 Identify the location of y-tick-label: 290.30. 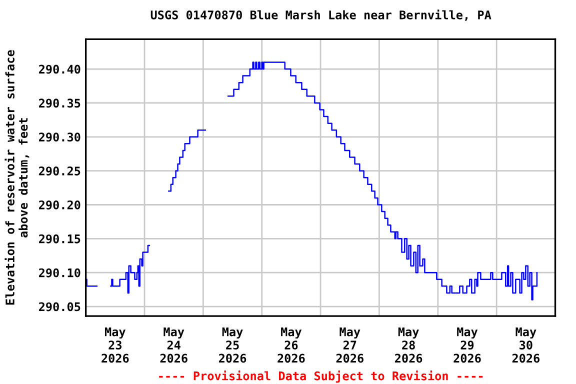
(59, 137).